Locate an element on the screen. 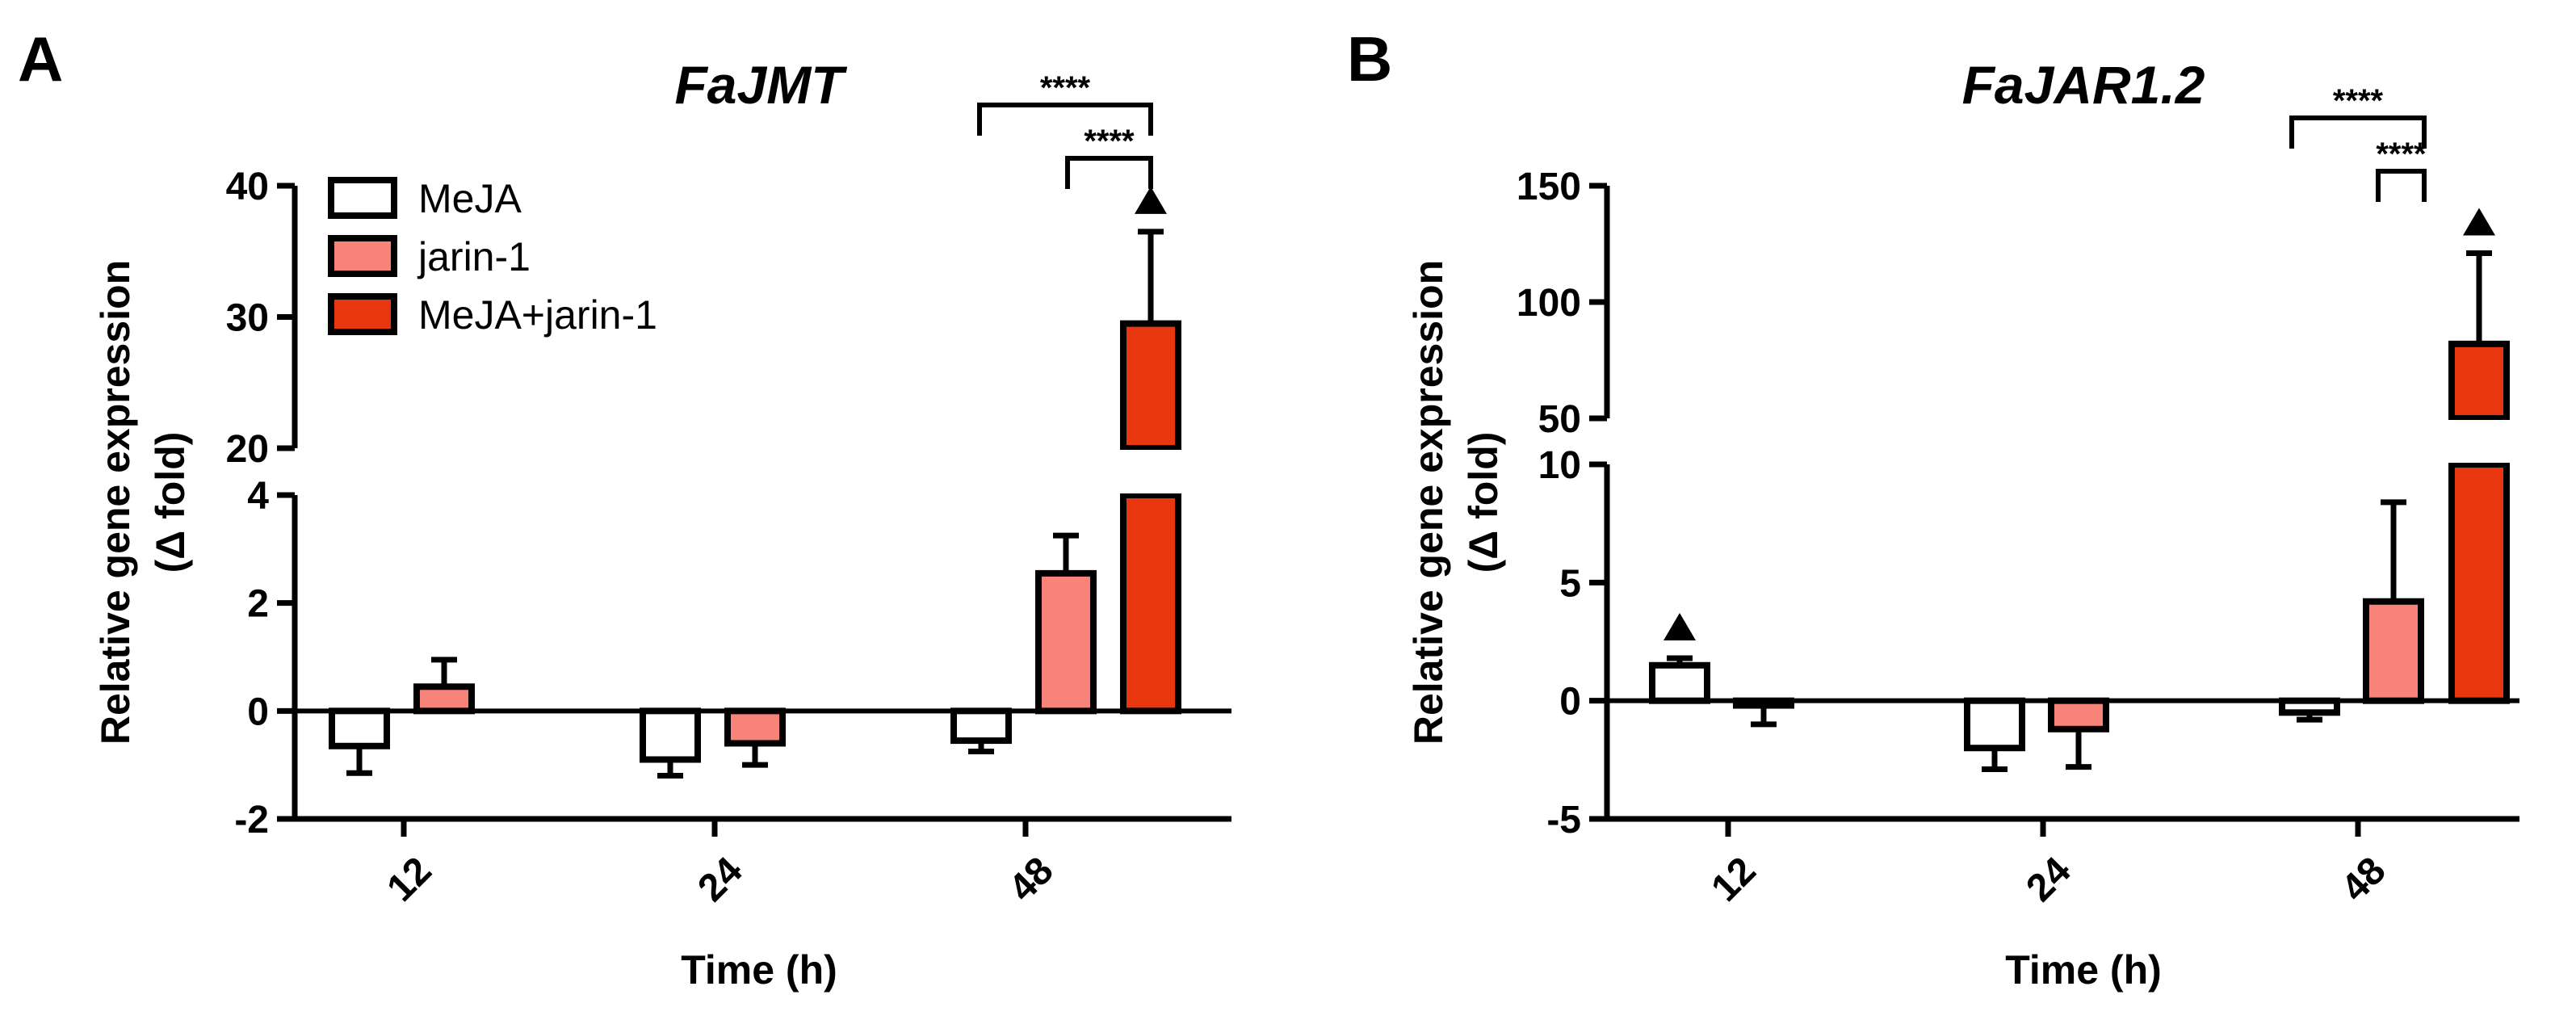 The width and height of the screenshot is (2576, 1020). y-tick-label: 10 is located at coordinates (1559, 465).